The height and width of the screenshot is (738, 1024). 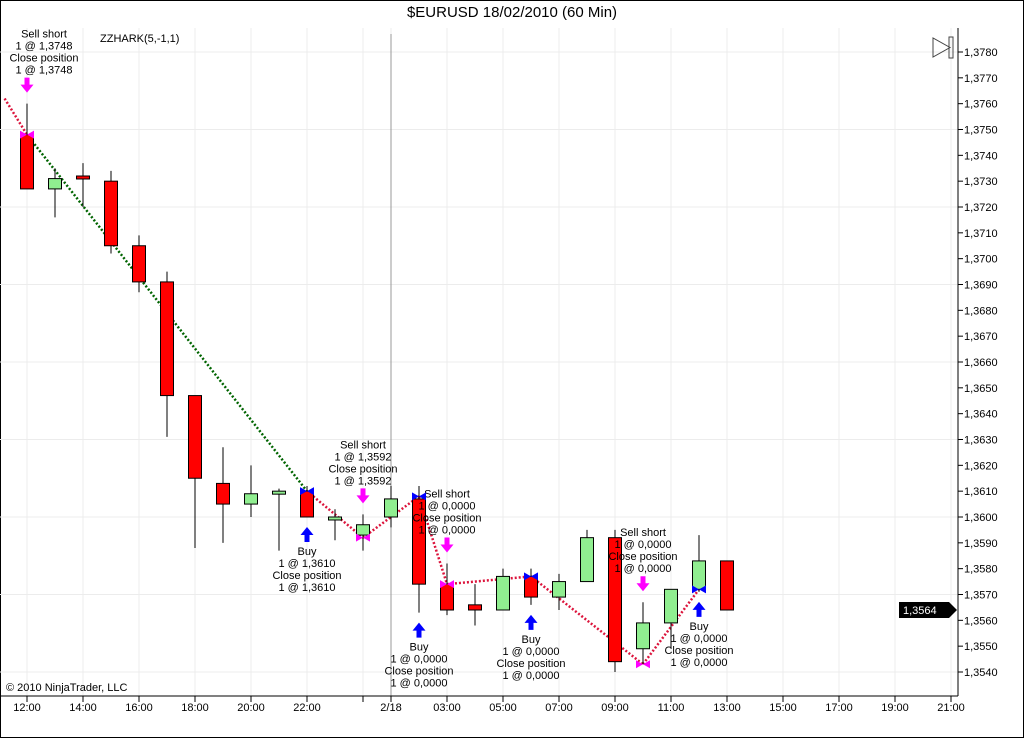 I want to click on y-tick-label: 1,3770, so click(x=981, y=79).